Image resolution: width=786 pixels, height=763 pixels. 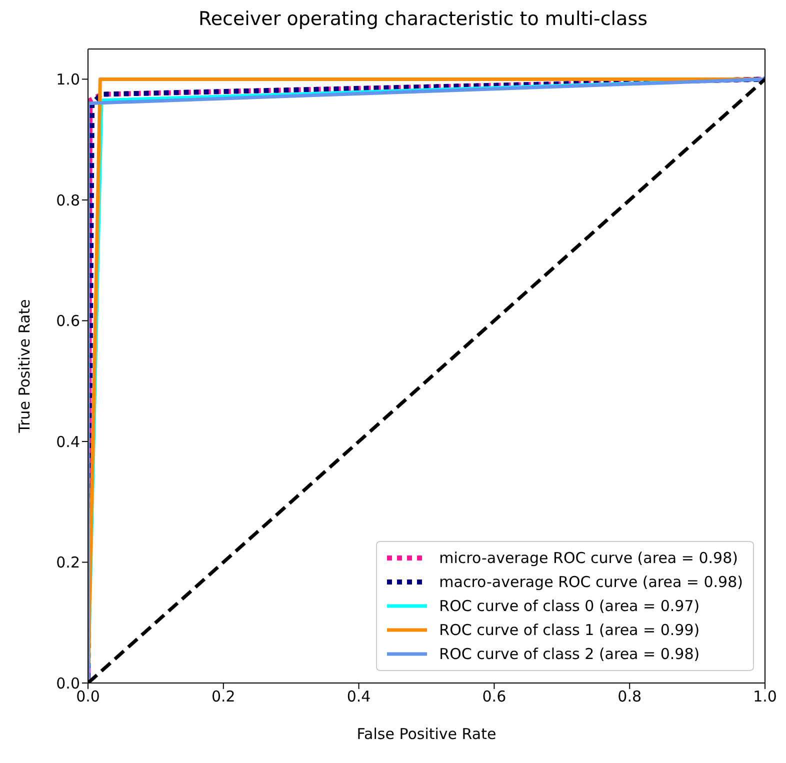 I want to click on legend-label: macro-average ROC curve (area = 0.98), so click(x=591, y=582).